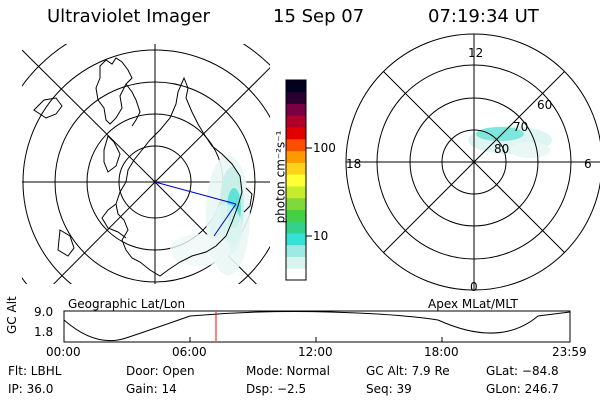 Image resolution: width=600 pixels, height=400 pixels. I want to click on mlt-label-12: 12, so click(476, 53).